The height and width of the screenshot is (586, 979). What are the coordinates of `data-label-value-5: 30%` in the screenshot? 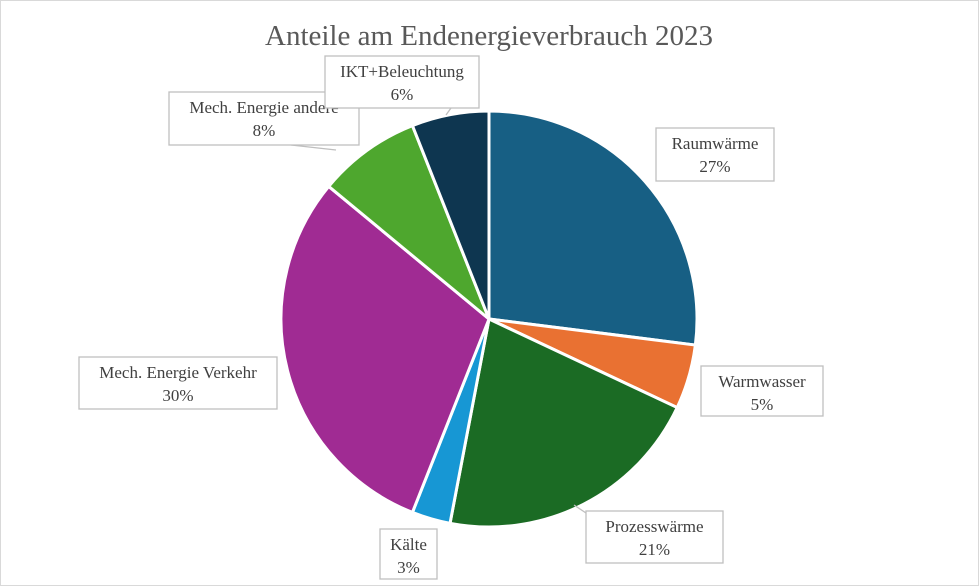 It's located at (177, 395).